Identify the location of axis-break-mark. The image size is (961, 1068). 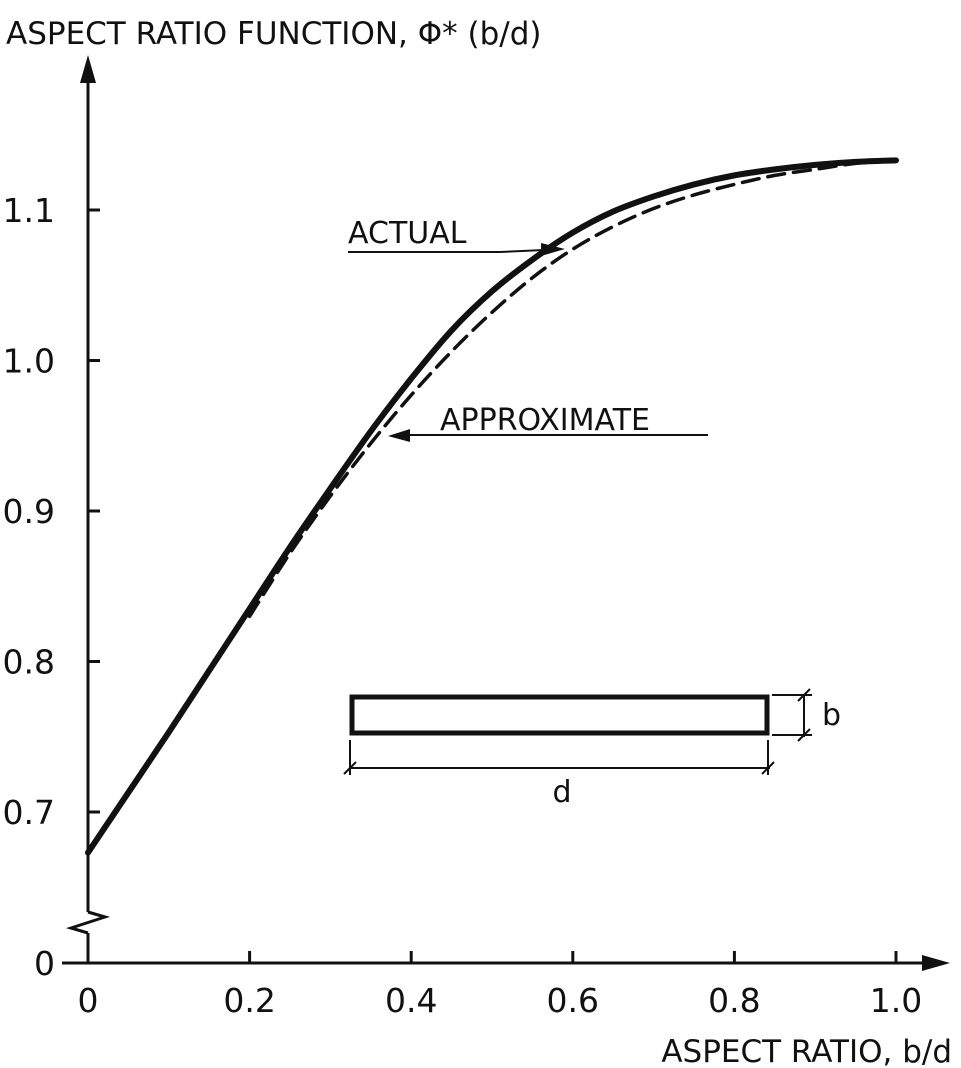
(88, 922).